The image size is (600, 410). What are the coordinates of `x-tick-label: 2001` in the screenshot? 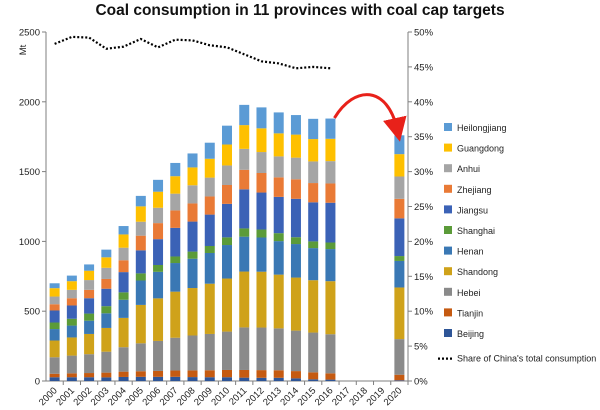 It's located at (65, 396).